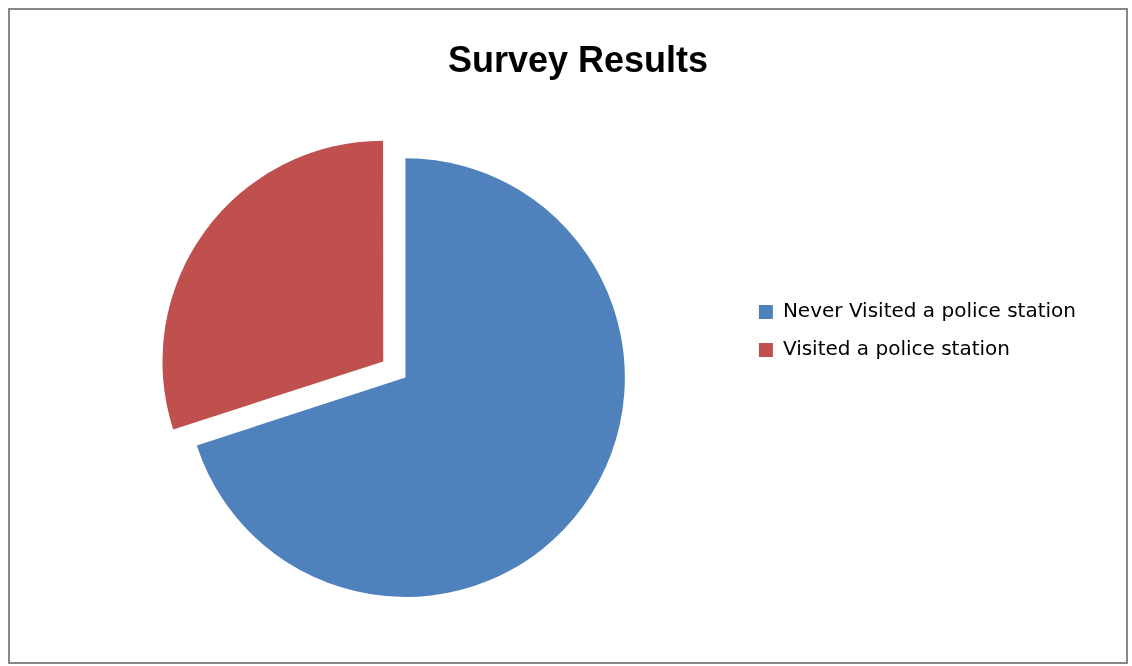 The width and height of the screenshot is (1132, 666). What do you see at coordinates (896, 348) in the screenshot?
I see `legend-label: Visited a police station` at bounding box center [896, 348].